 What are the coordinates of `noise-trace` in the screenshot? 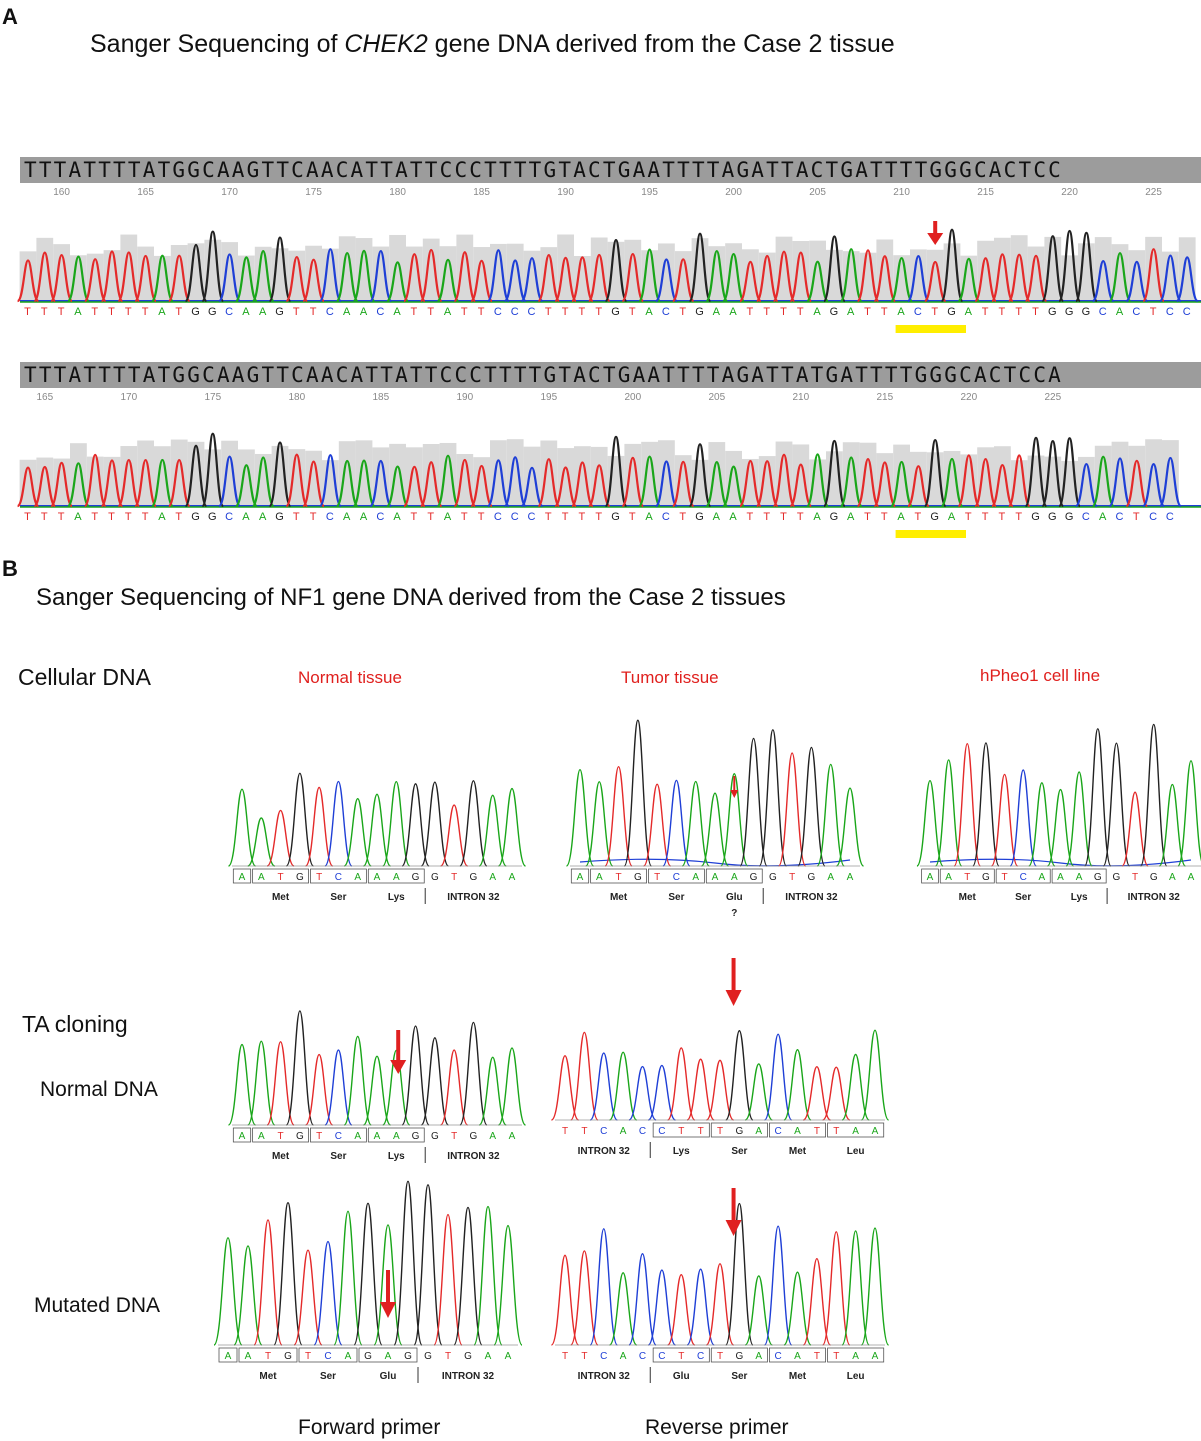 It's located at (1060, 862).